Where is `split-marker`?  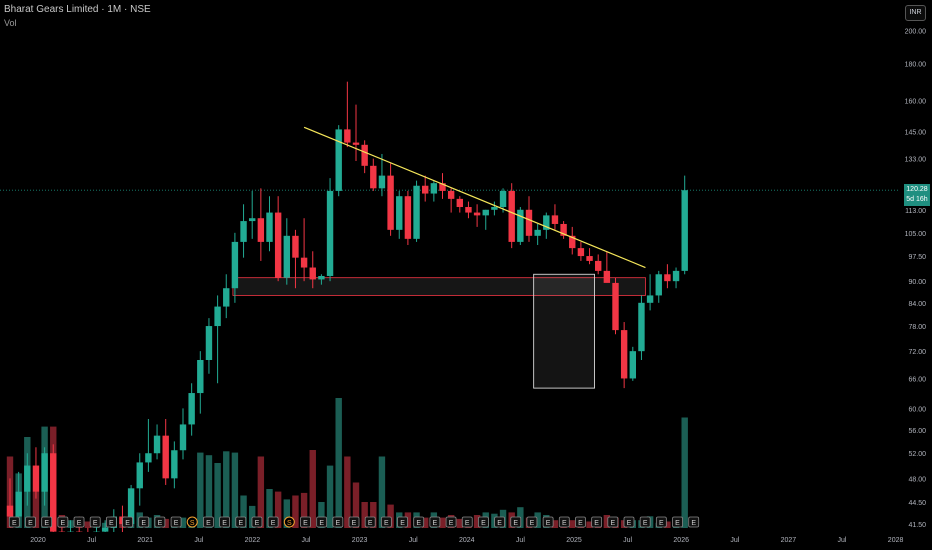 split-marker is located at coordinates (289, 522).